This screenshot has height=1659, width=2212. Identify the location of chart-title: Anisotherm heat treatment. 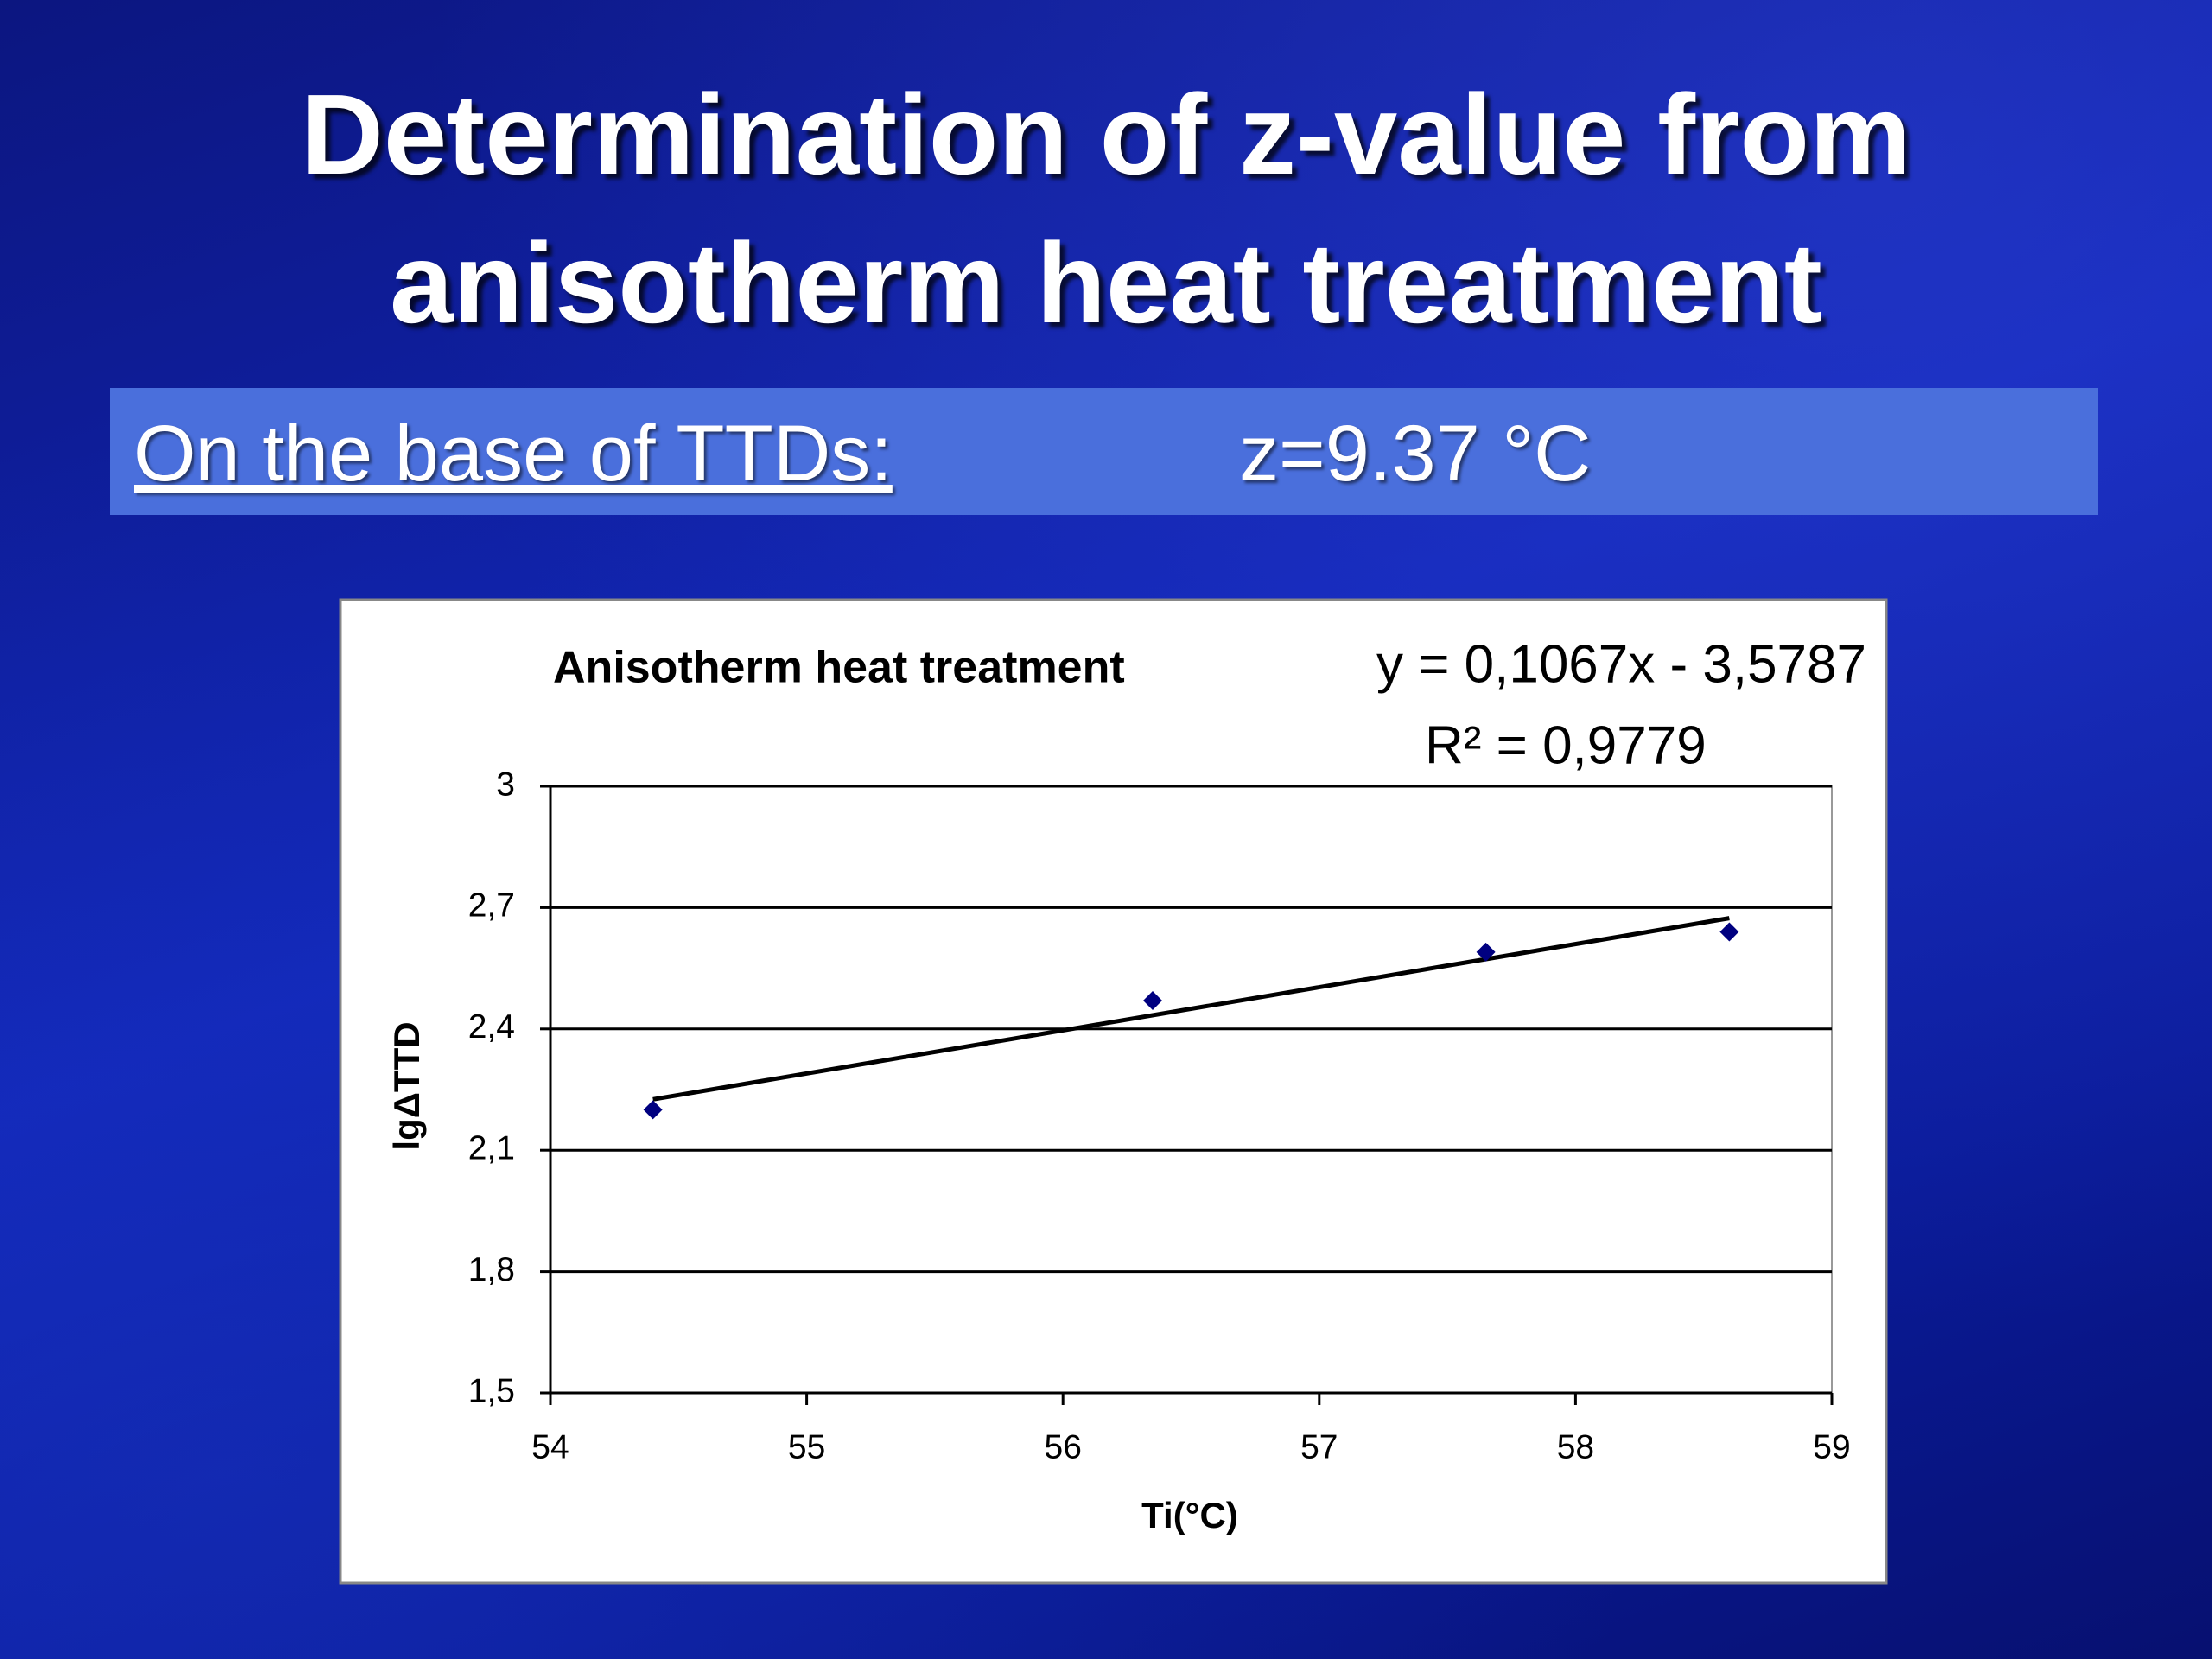
(839, 668).